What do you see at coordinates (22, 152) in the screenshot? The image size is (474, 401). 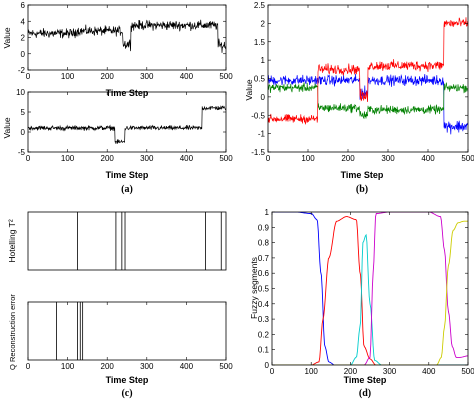 I see `y-tick-label: -5` at bounding box center [22, 152].